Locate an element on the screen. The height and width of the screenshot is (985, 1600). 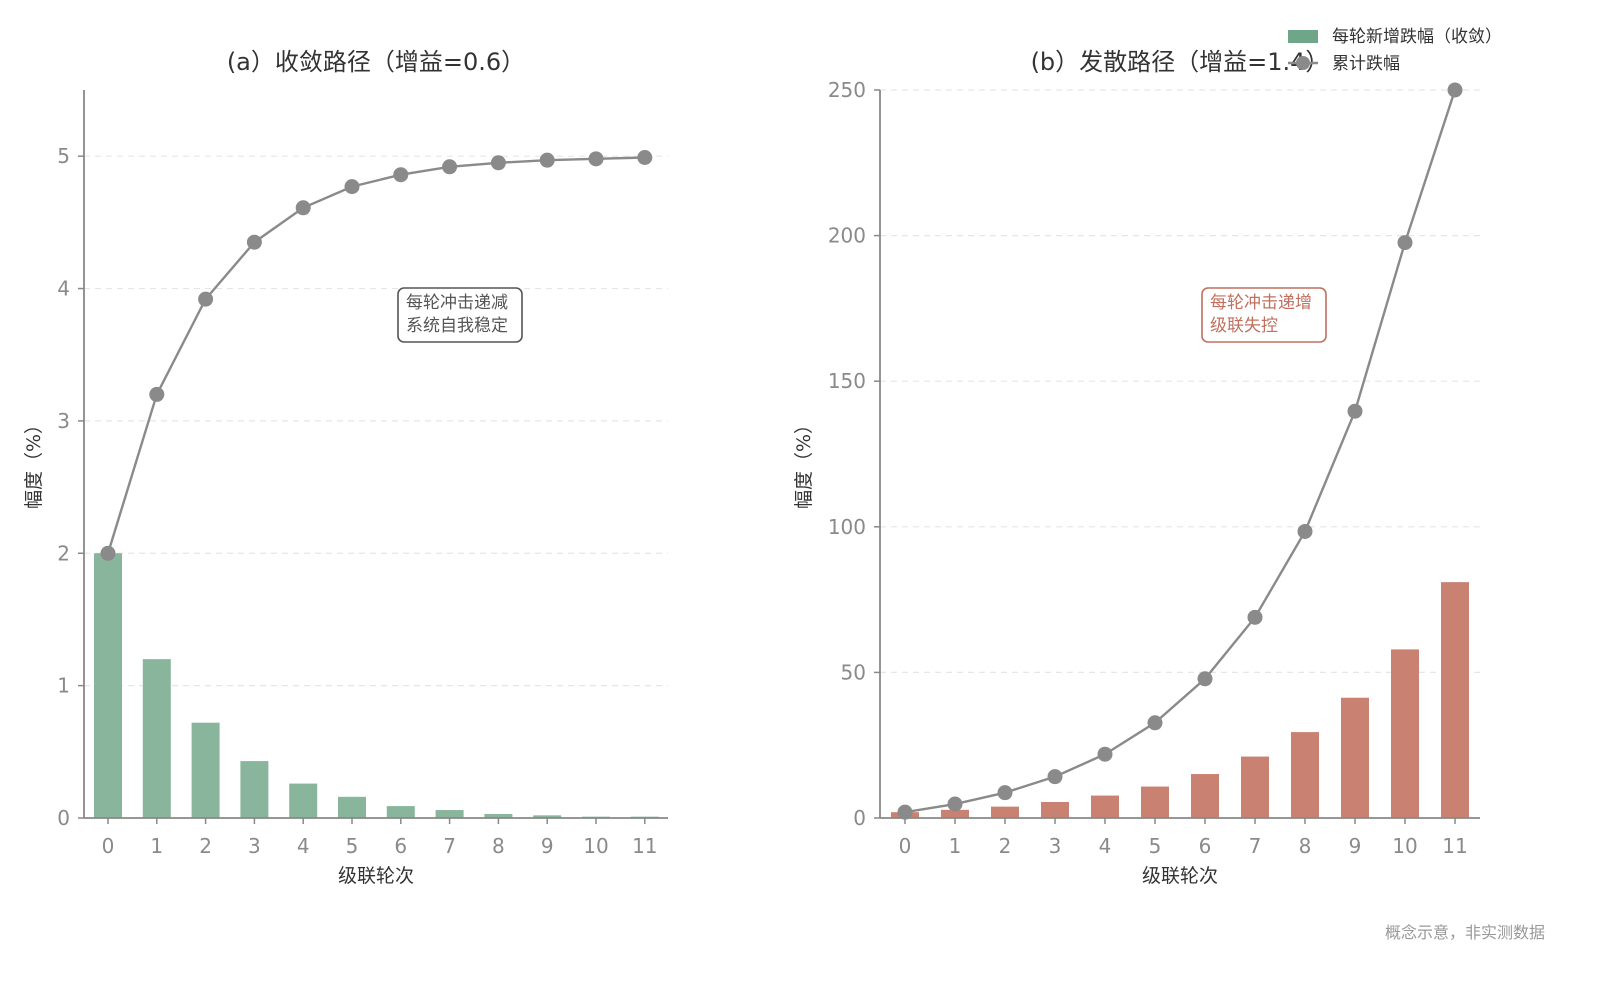
xtick-label-b-11: 11 is located at coordinates (1454, 846).